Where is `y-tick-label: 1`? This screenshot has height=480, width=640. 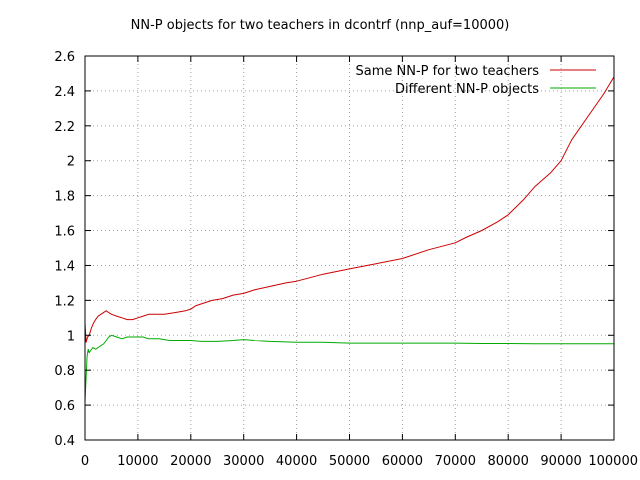 y-tick-label: 1 is located at coordinates (71, 336).